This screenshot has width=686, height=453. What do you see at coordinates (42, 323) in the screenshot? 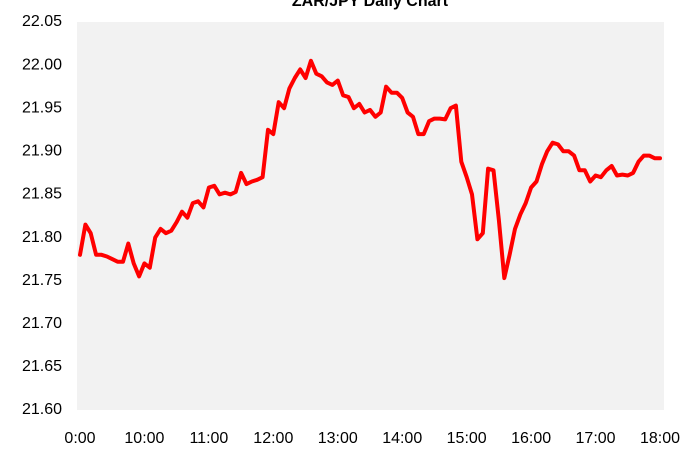
I see `y-tick-label: 21.70` at bounding box center [42, 323].